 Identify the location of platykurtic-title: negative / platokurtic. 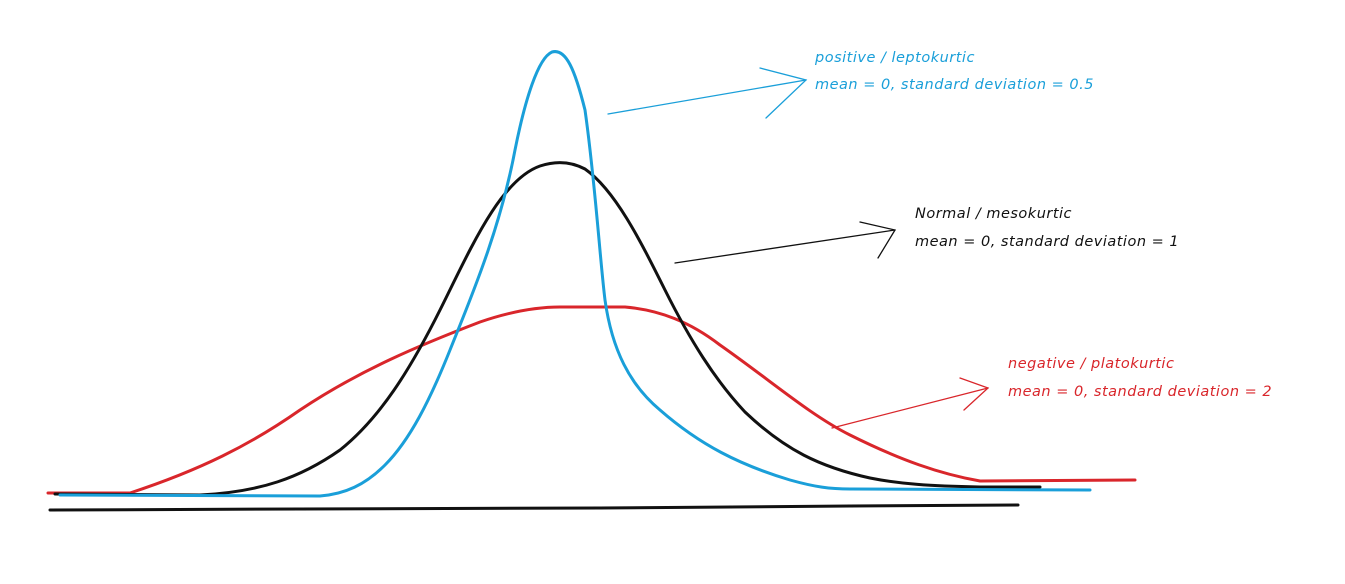
(1091, 364).